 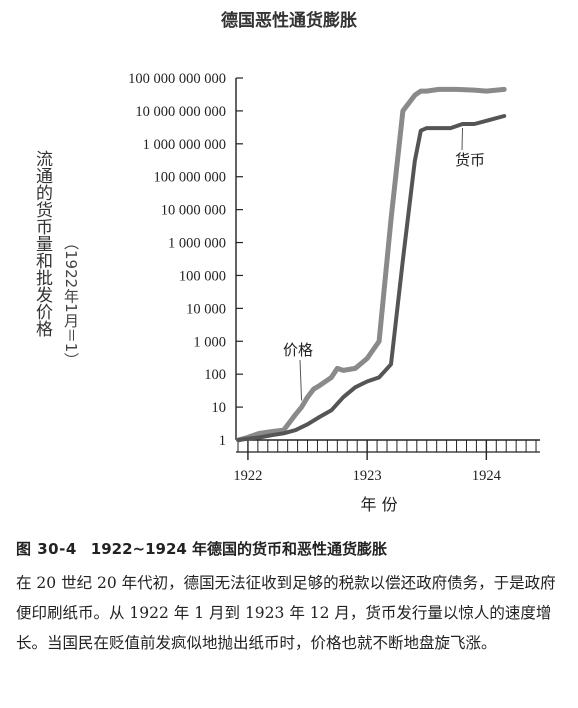 What do you see at coordinates (298, 350) in the screenshot?
I see `price-series-label: 价格` at bounding box center [298, 350].